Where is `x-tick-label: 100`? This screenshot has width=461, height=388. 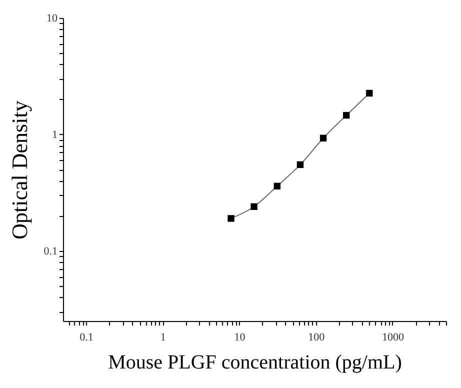
x-tick-label: 100 is located at coordinates (317, 338).